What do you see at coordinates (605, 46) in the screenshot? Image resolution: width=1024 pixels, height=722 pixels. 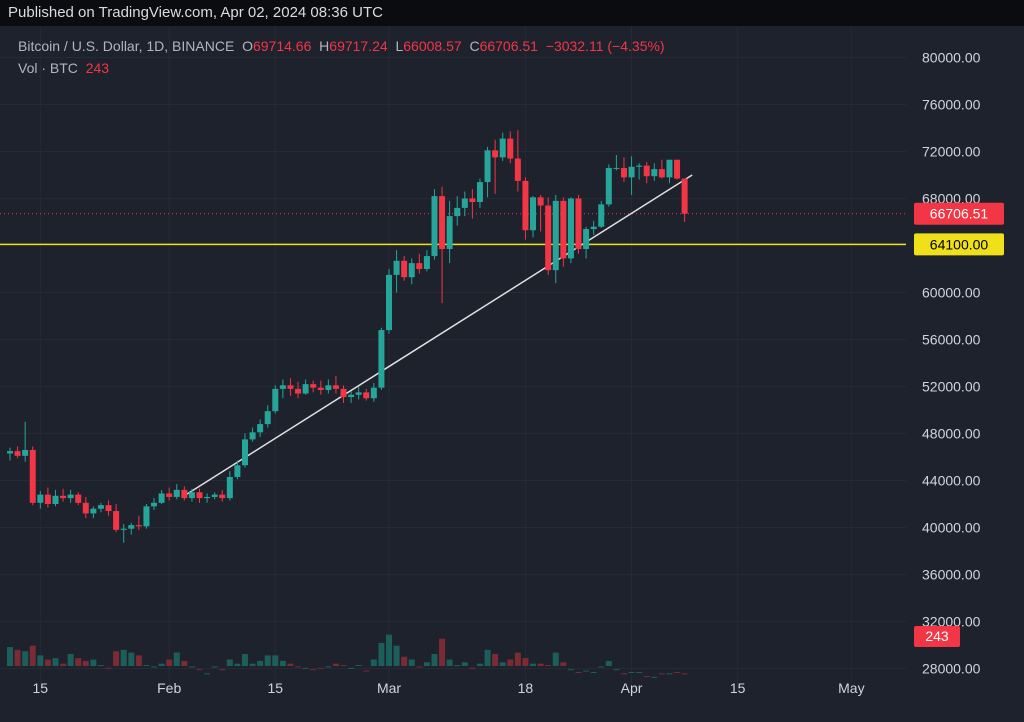 I see `legend-change: −3032.11 (−4.35%)` at bounding box center [605, 46].